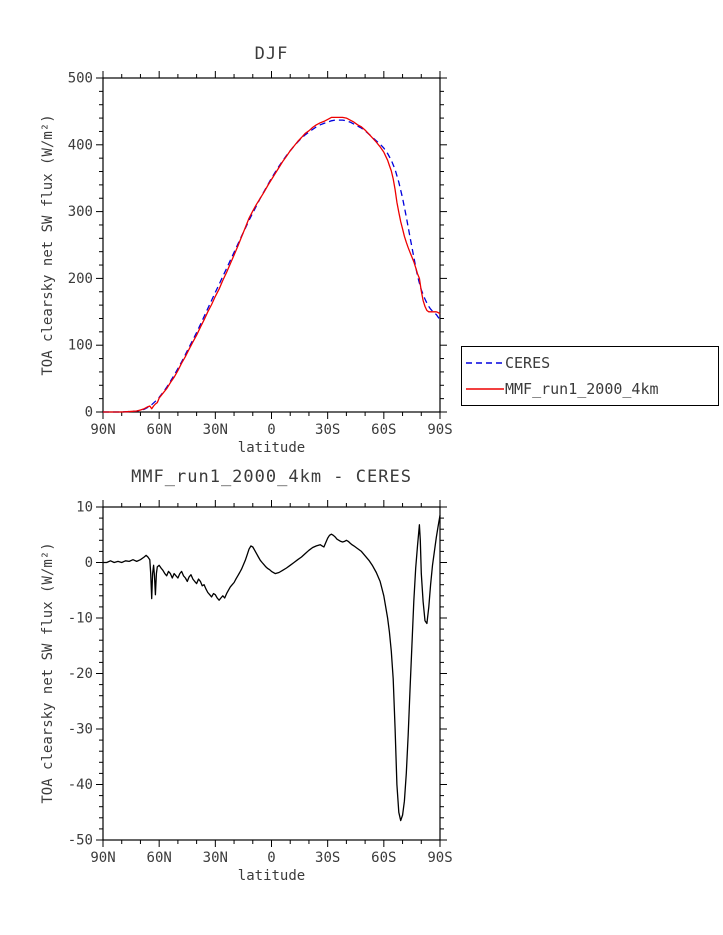  Describe the element at coordinates (80, 79) in the screenshot. I see `svg-text: 500` at that location.